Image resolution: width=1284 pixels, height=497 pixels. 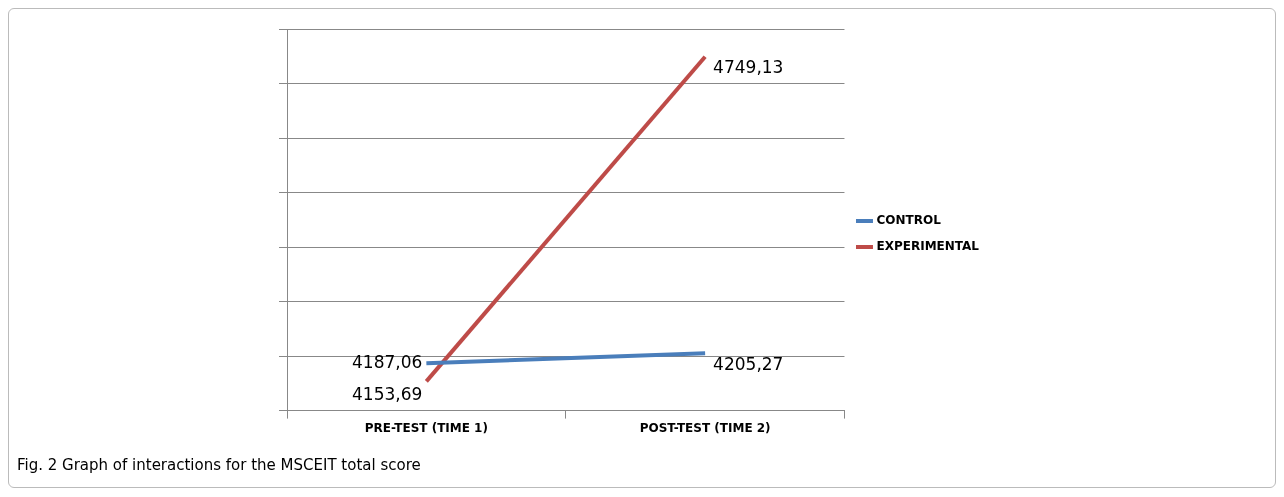 What do you see at coordinates (219, 465) in the screenshot?
I see `caption: Fig. 2 Graph of interactions for the MSCEIT total score` at bounding box center [219, 465].